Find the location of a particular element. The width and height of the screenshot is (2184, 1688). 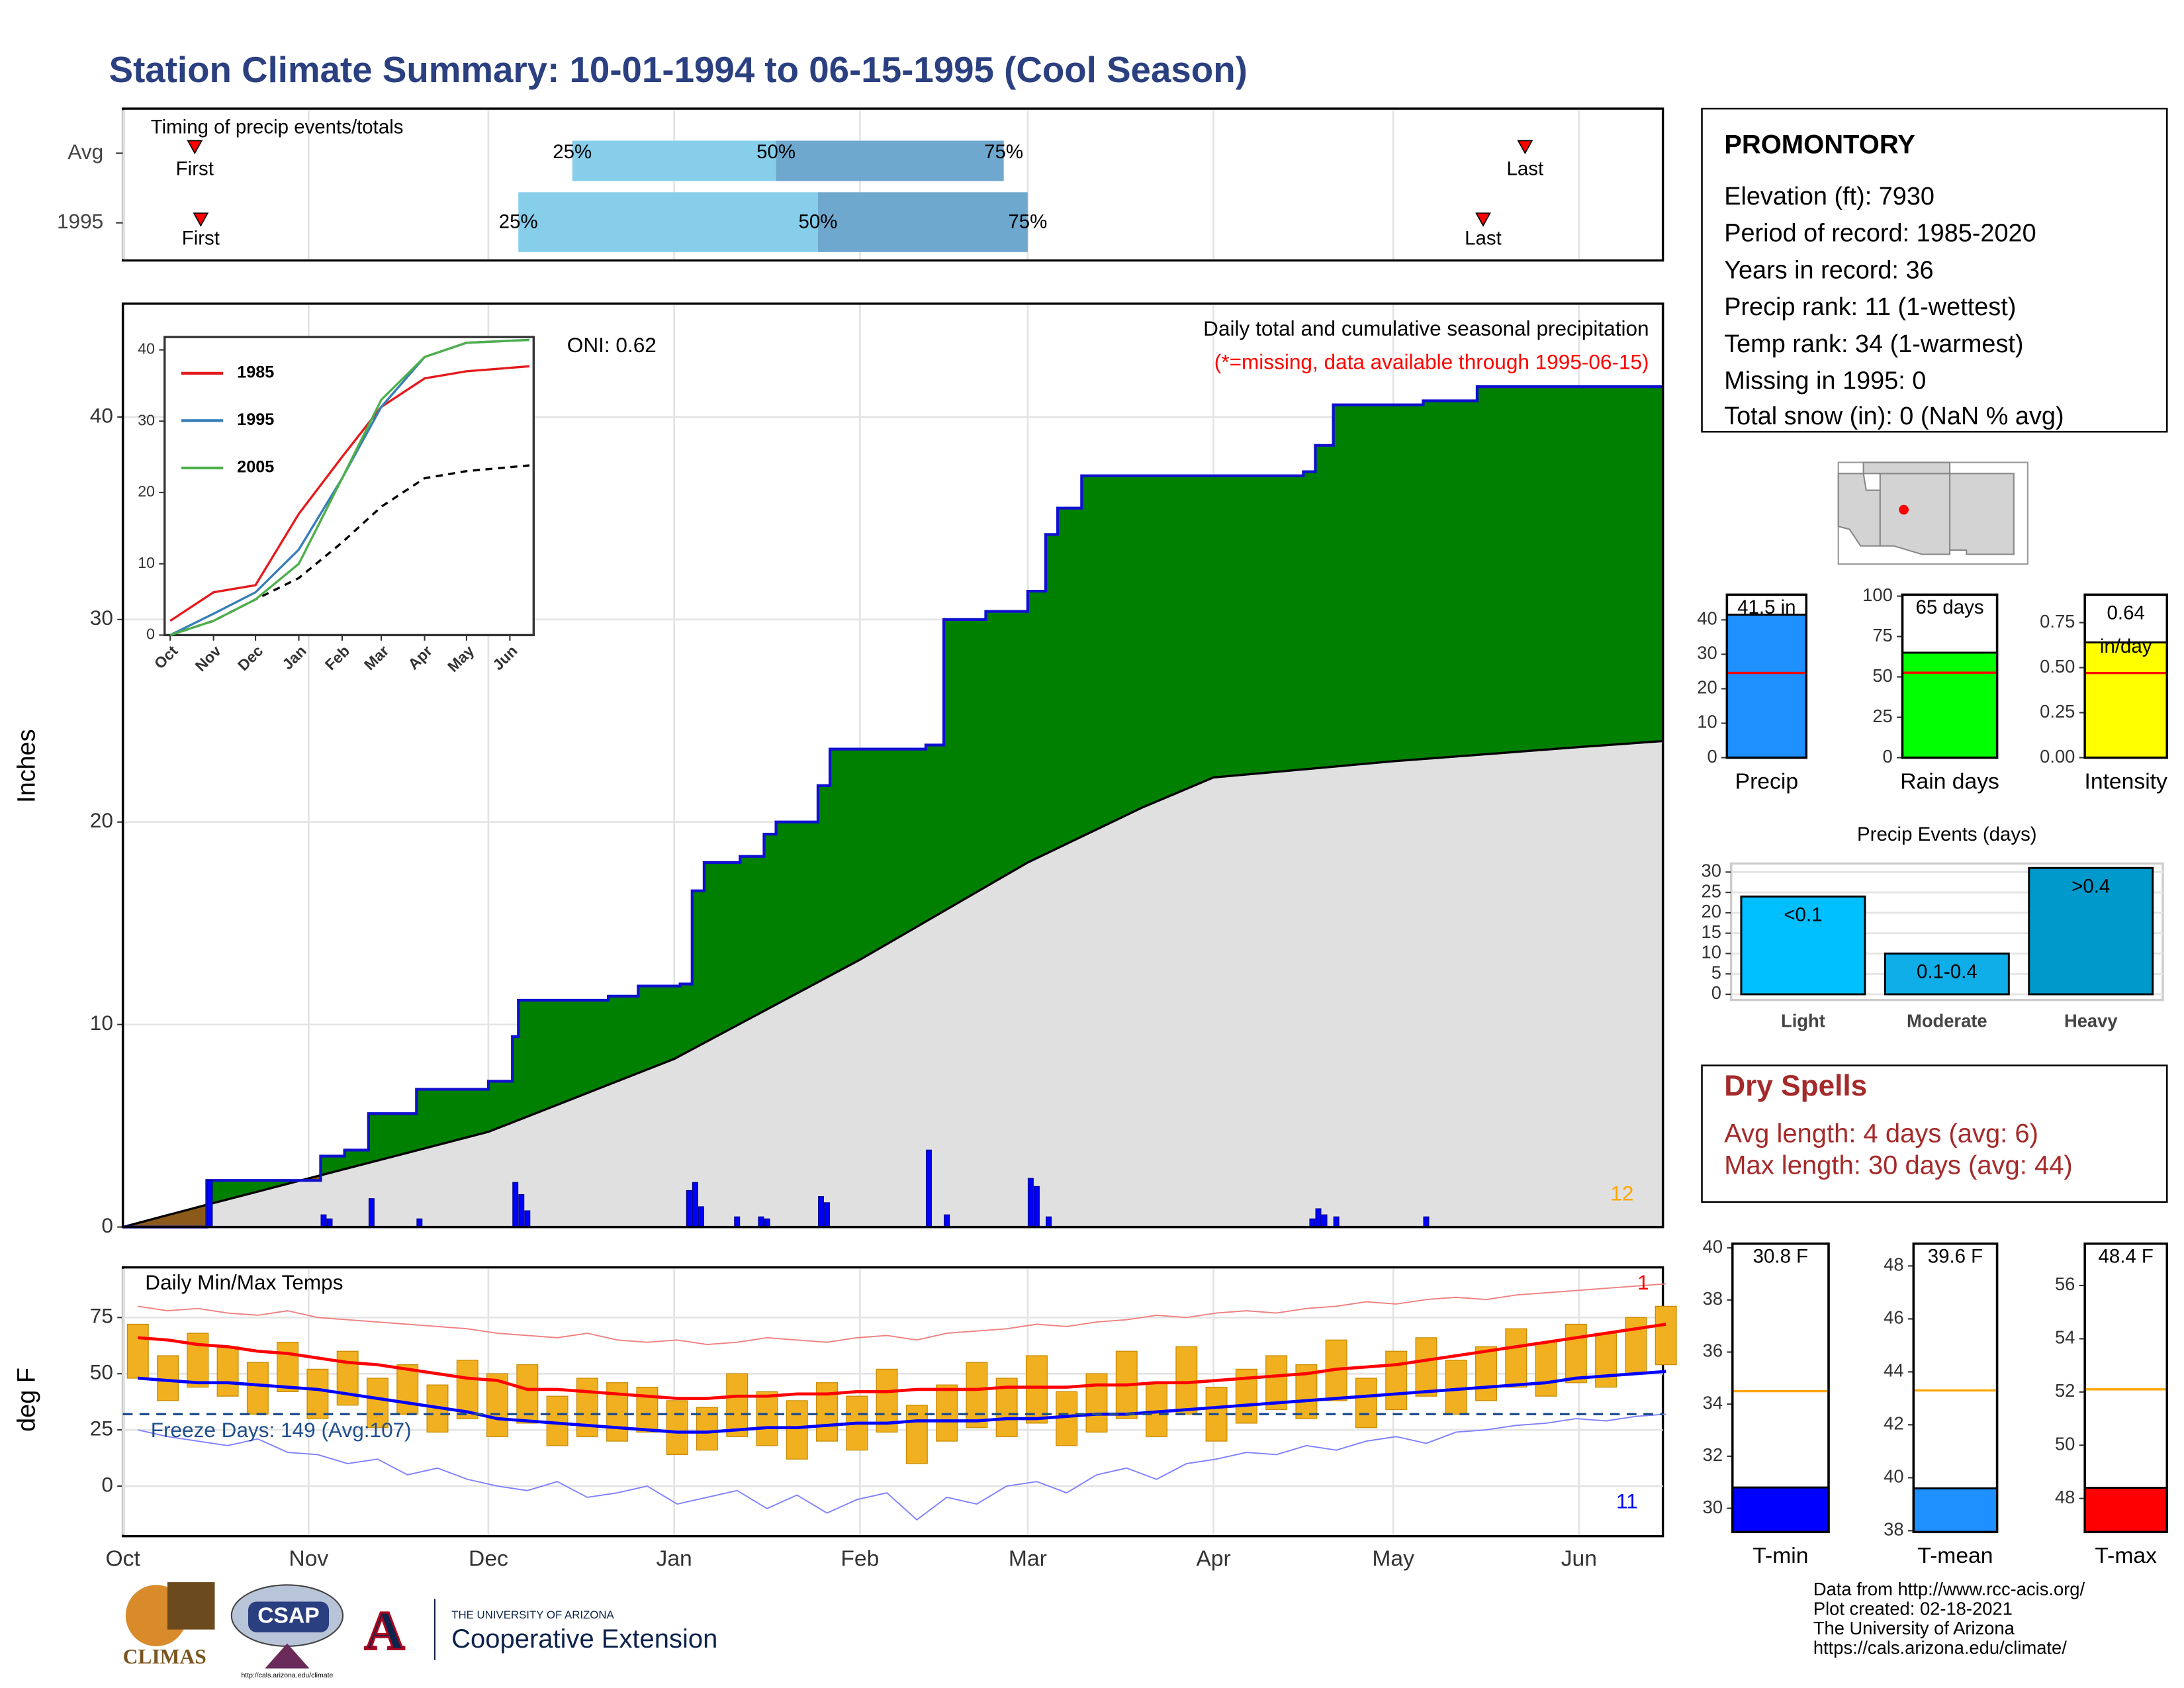

category-label: Precip is located at coordinates (1766, 781).